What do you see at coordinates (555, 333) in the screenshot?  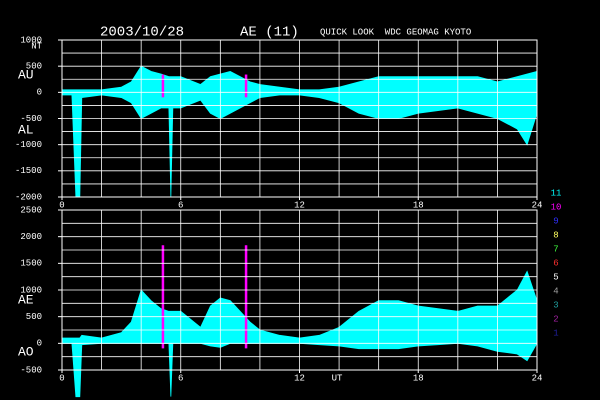 I see `legend-entry: 1` at bounding box center [555, 333].